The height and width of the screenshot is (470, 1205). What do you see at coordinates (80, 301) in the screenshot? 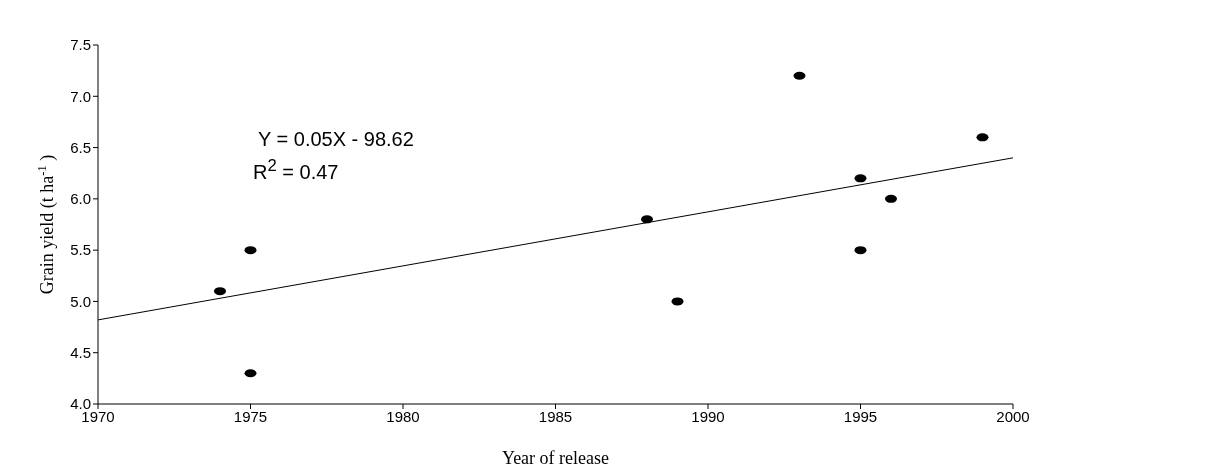
I see `y-tick-label: 5.0` at bounding box center [80, 301].